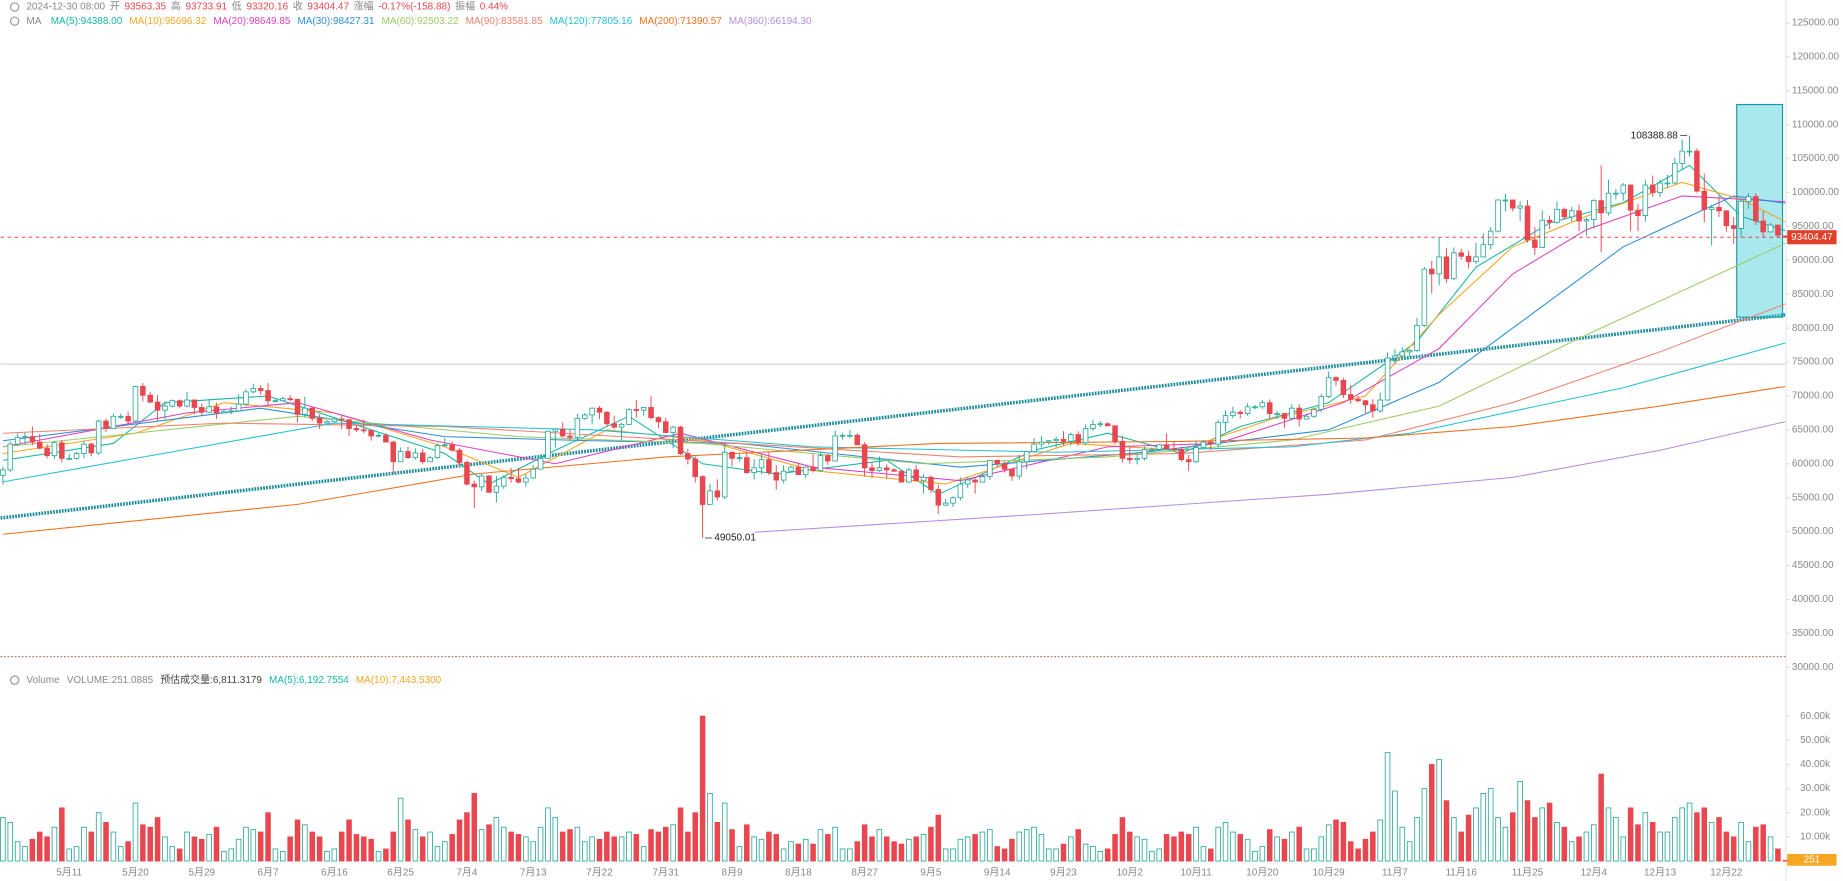 The image size is (1843, 881). What do you see at coordinates (1816, 192) in the screenshot?
I see `y-tick-label: 100000.00` at bounding box center [1816, 192].